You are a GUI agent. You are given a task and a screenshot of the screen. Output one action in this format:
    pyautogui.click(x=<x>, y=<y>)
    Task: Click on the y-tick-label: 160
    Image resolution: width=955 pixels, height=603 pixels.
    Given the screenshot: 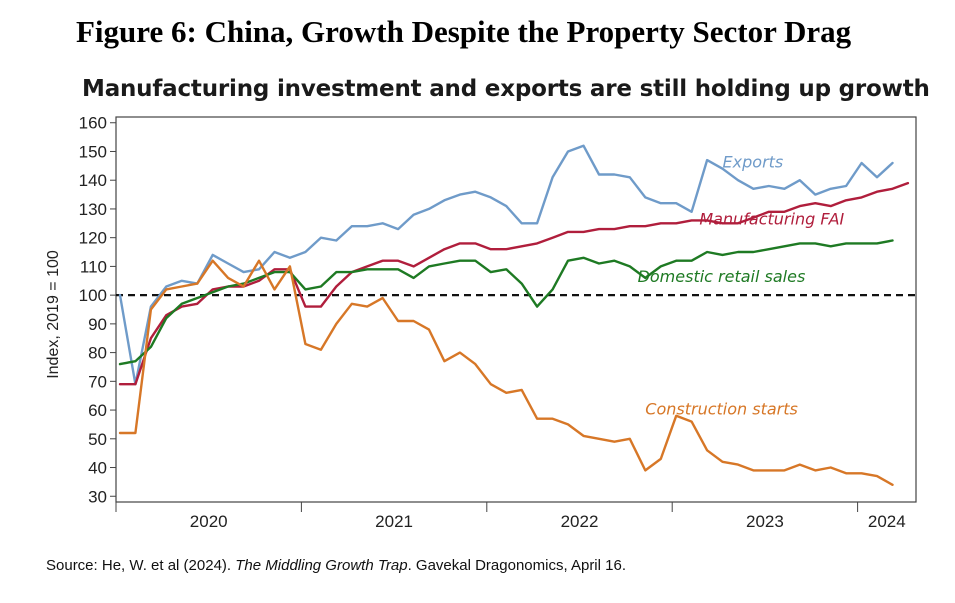 What is the action you would take?
    pyautogui.click(x=93, y=123)
    